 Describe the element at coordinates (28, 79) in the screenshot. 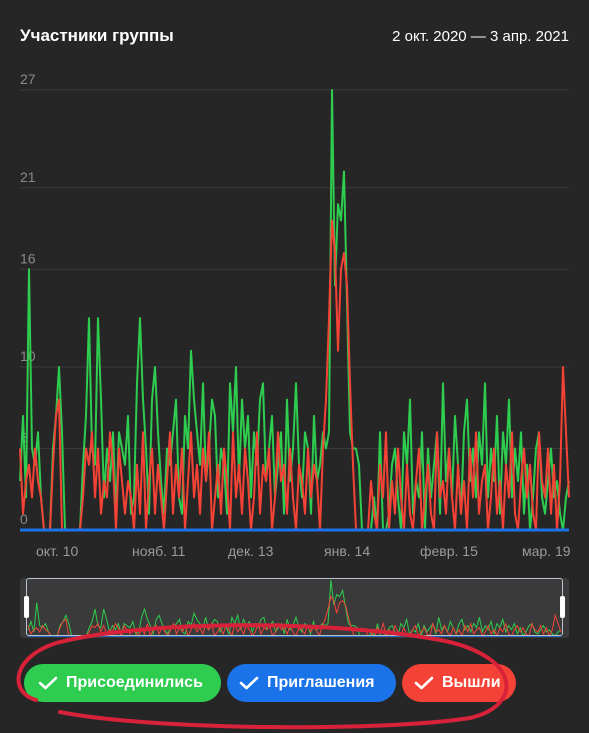

I see `y-tick-label: 27` at that location.